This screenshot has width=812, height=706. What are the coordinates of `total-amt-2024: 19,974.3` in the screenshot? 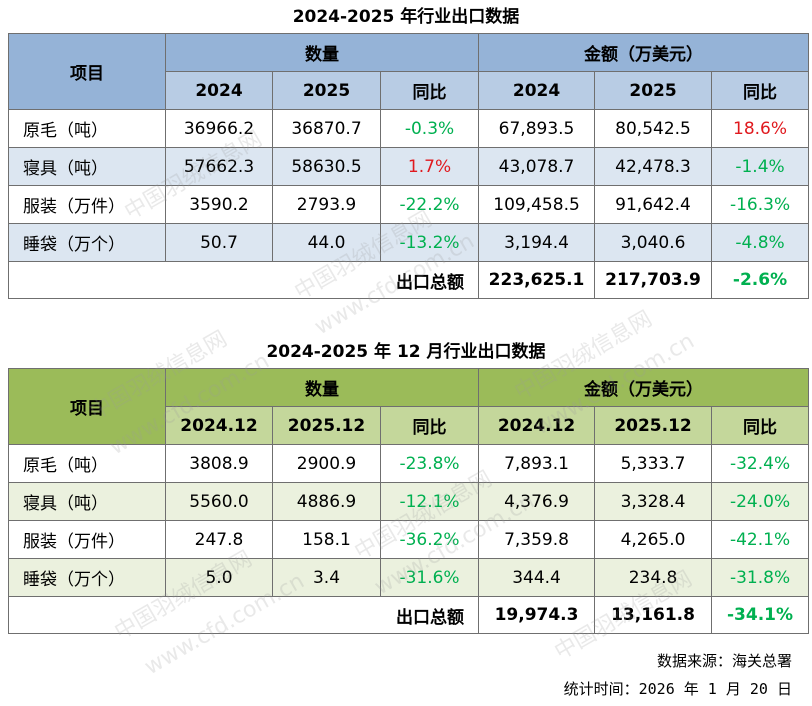 It's located at (537, 615).